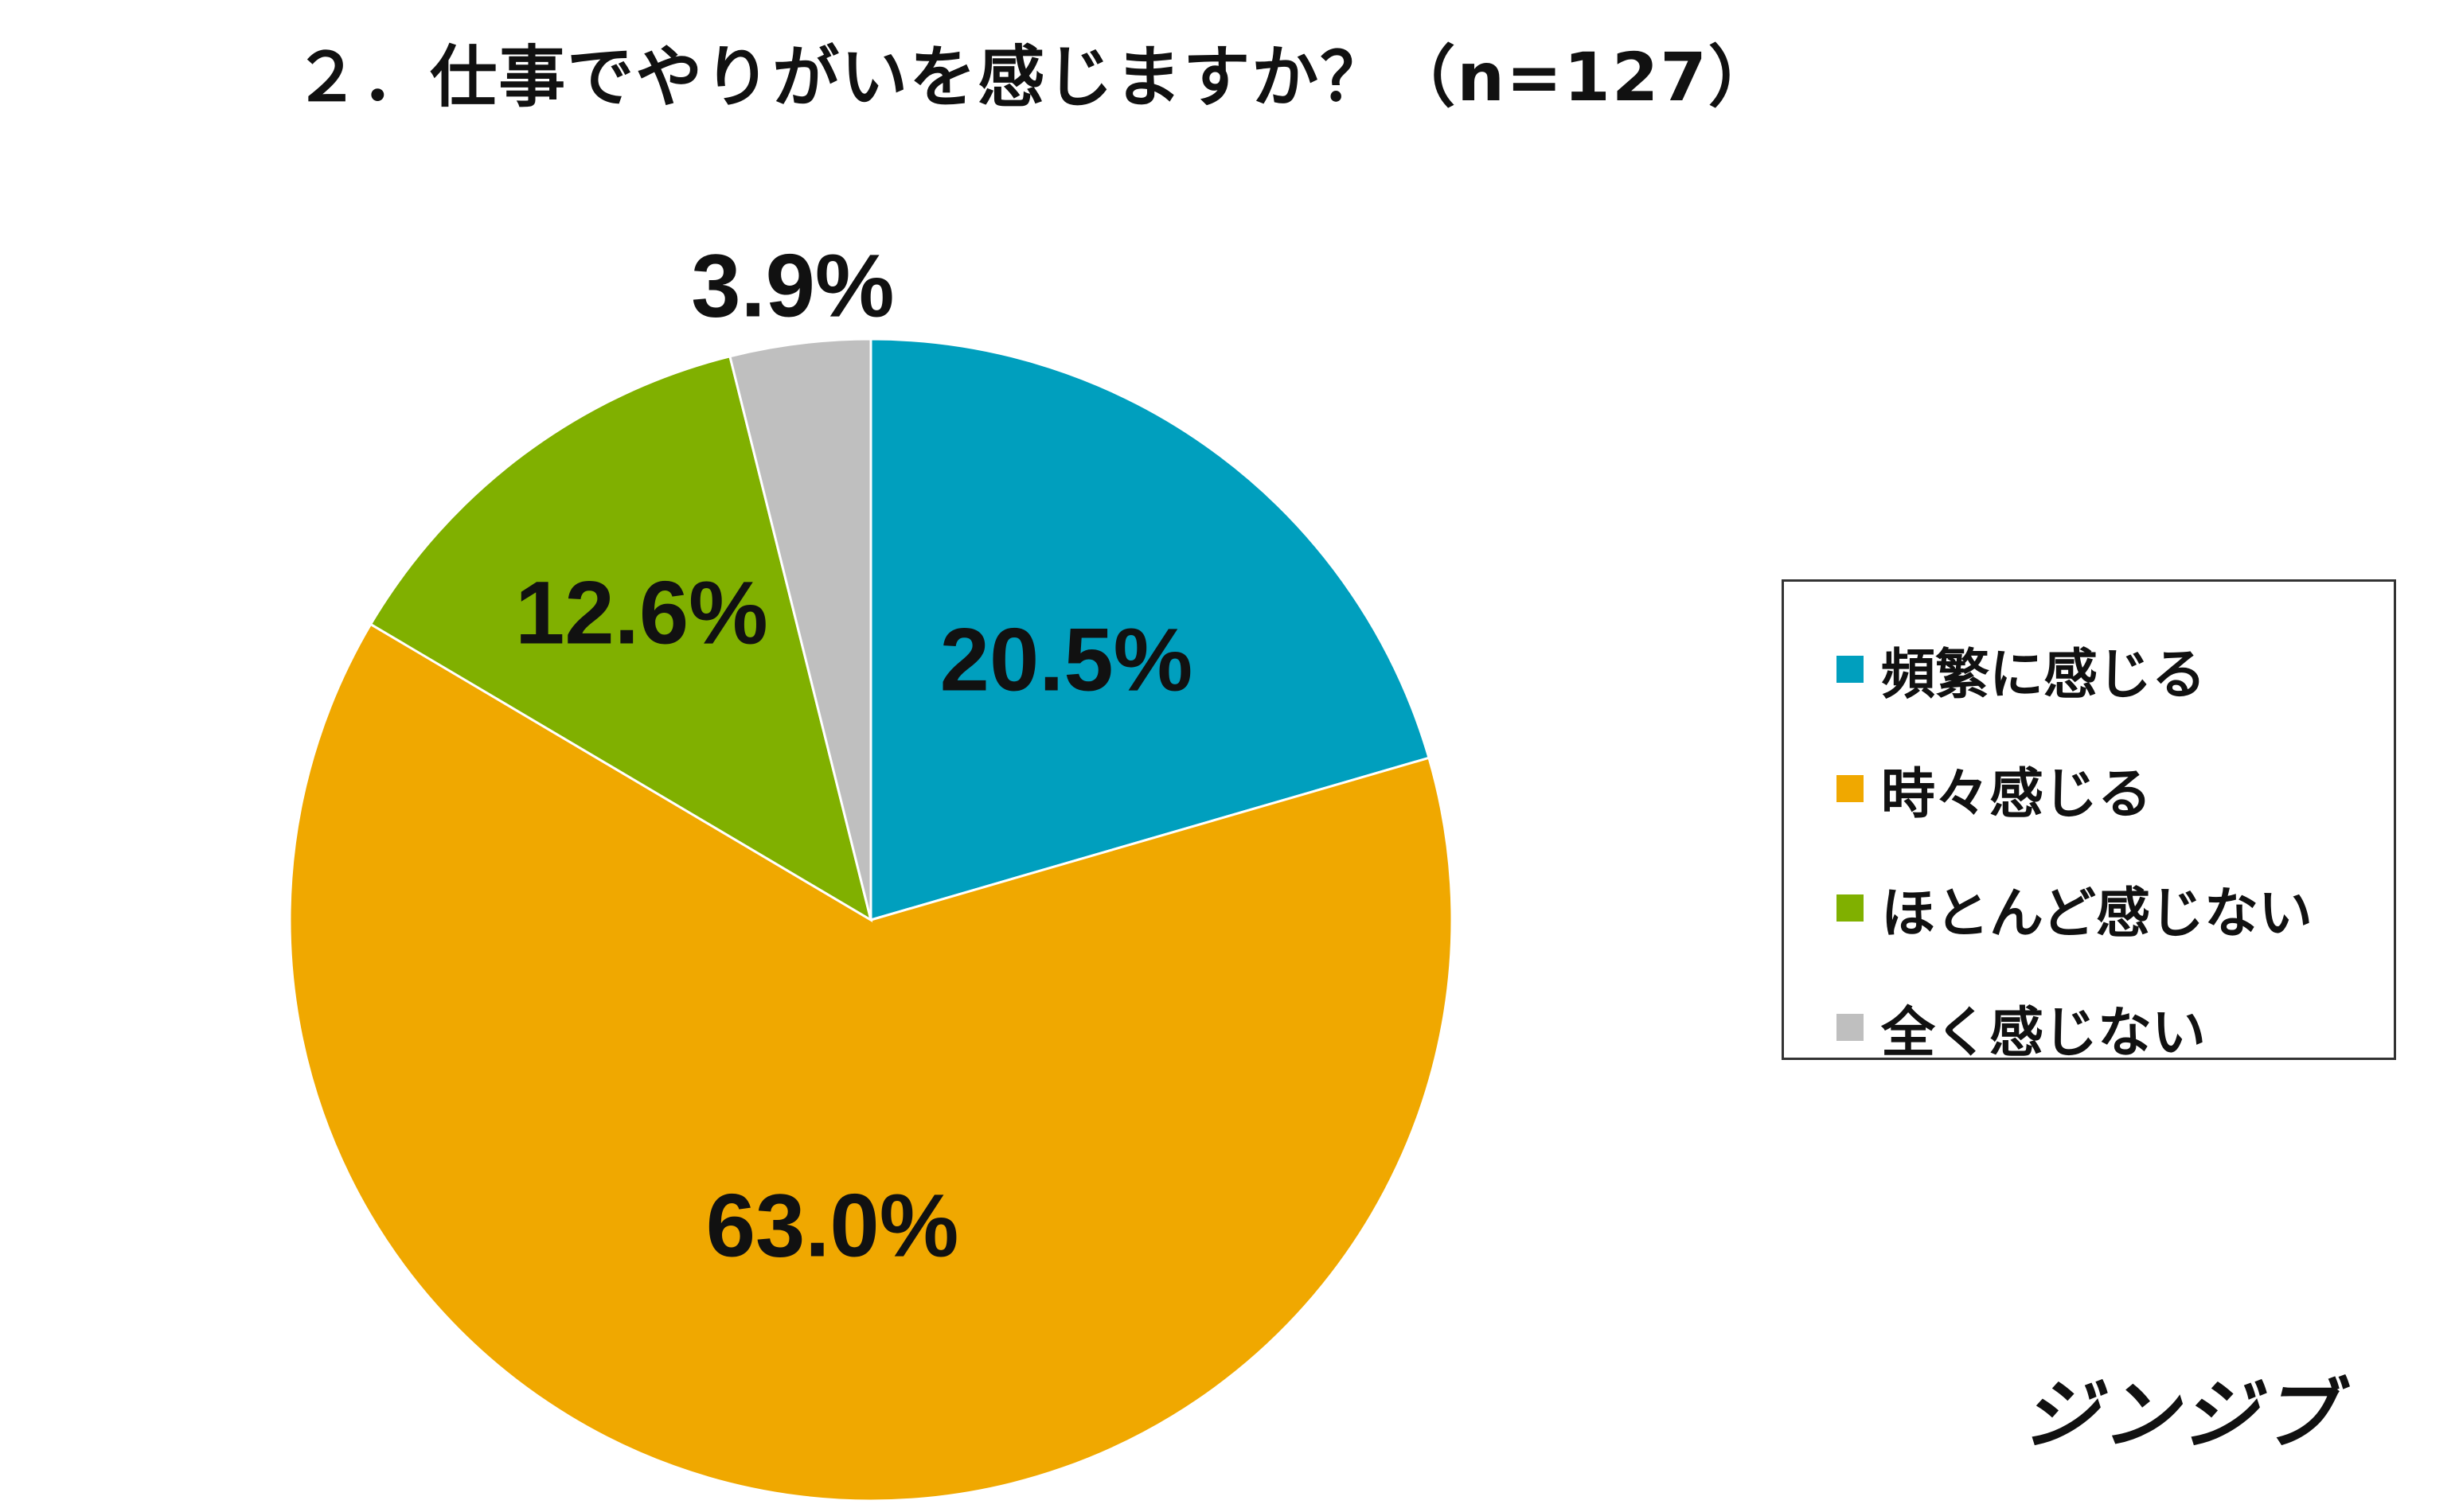 The width and height of the screenshot is (2459, 1512). Describe the element at coordinates (2017, 794) in the screenshot. I see `legend-label: 時々感じる` at that location.